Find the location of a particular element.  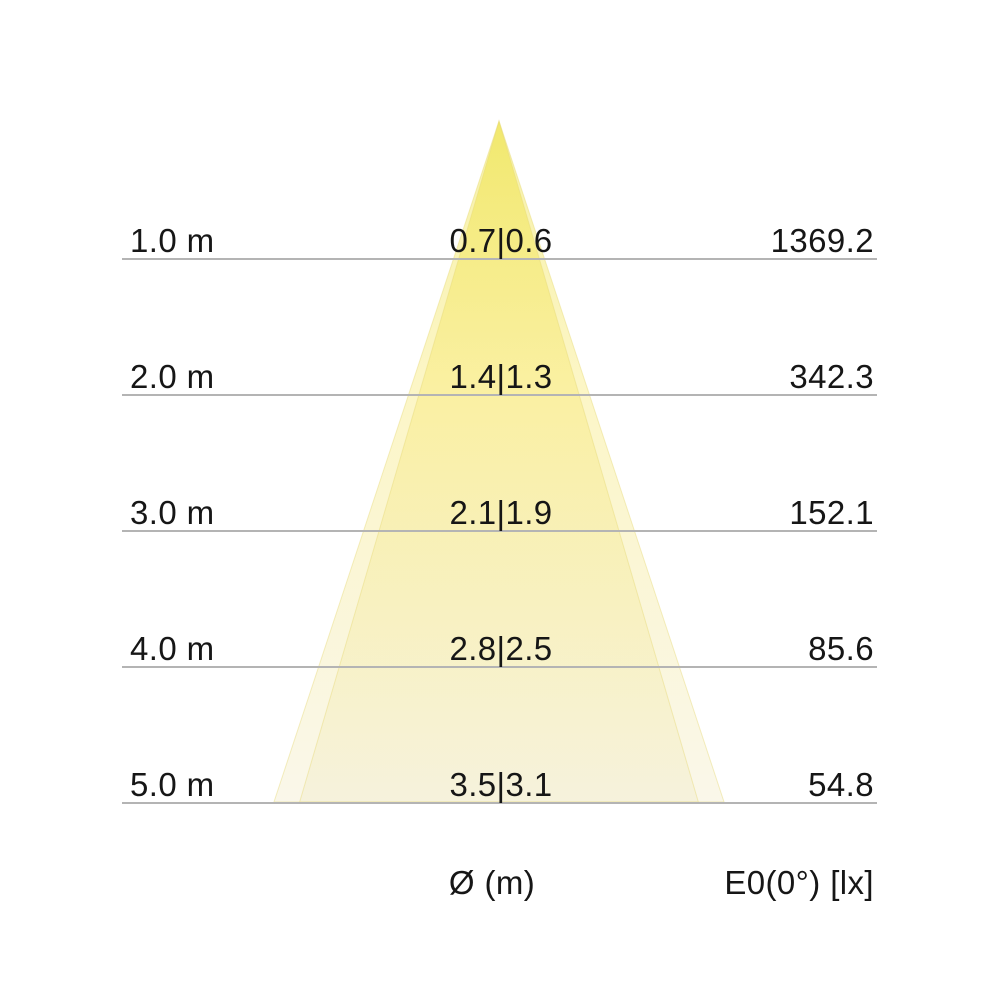

distance-label: 2.0 m is located at coordinates (172, 376).